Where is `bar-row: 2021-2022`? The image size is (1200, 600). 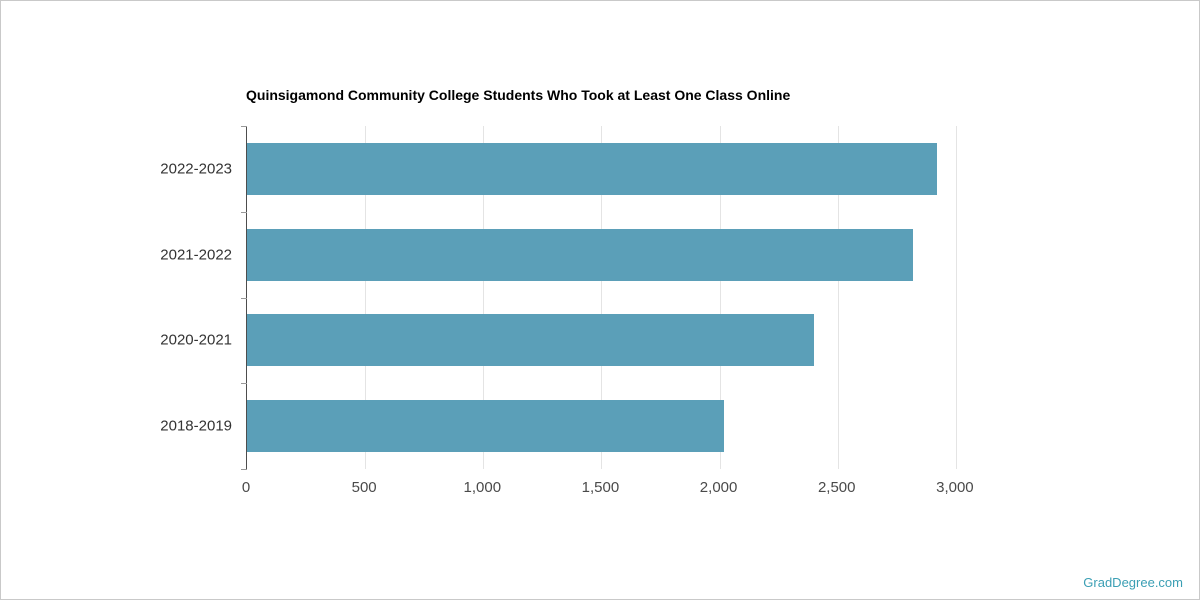
bar-row: 2021-2022 is located at coordinates (656, 255).